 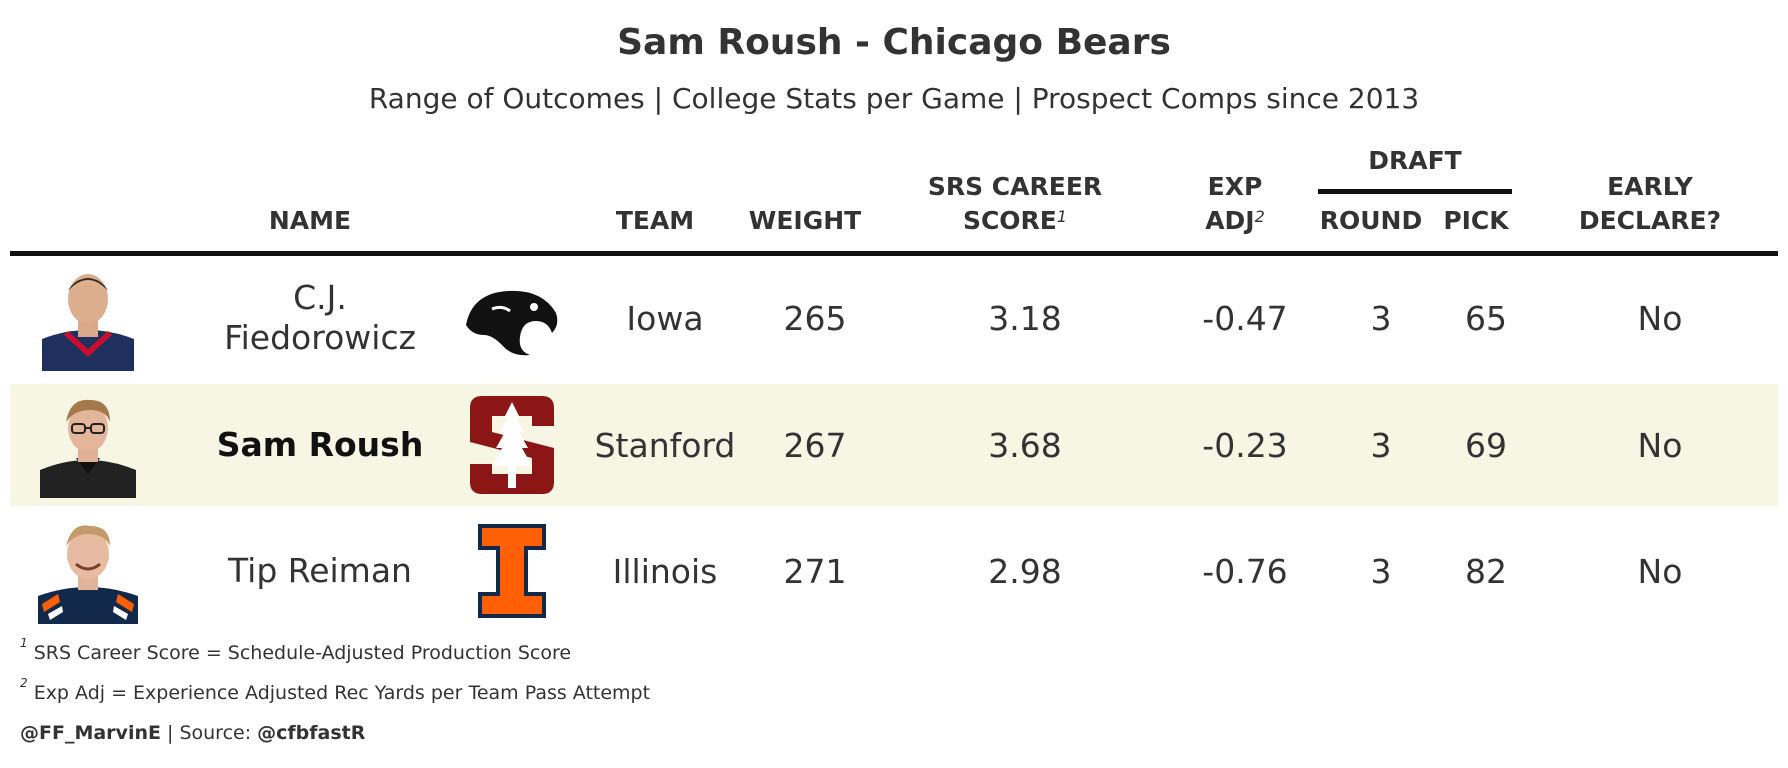 What do you see at coordinates (512, 571) in the screenshot?
I see `illinois-block-i-logo-icon` at bounding box center [512, 571].